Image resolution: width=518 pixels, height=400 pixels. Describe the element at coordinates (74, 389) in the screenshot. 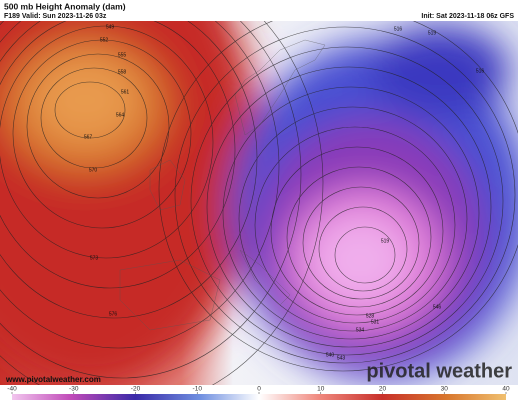

I see `colorbar-tick-label: -30` at that location.